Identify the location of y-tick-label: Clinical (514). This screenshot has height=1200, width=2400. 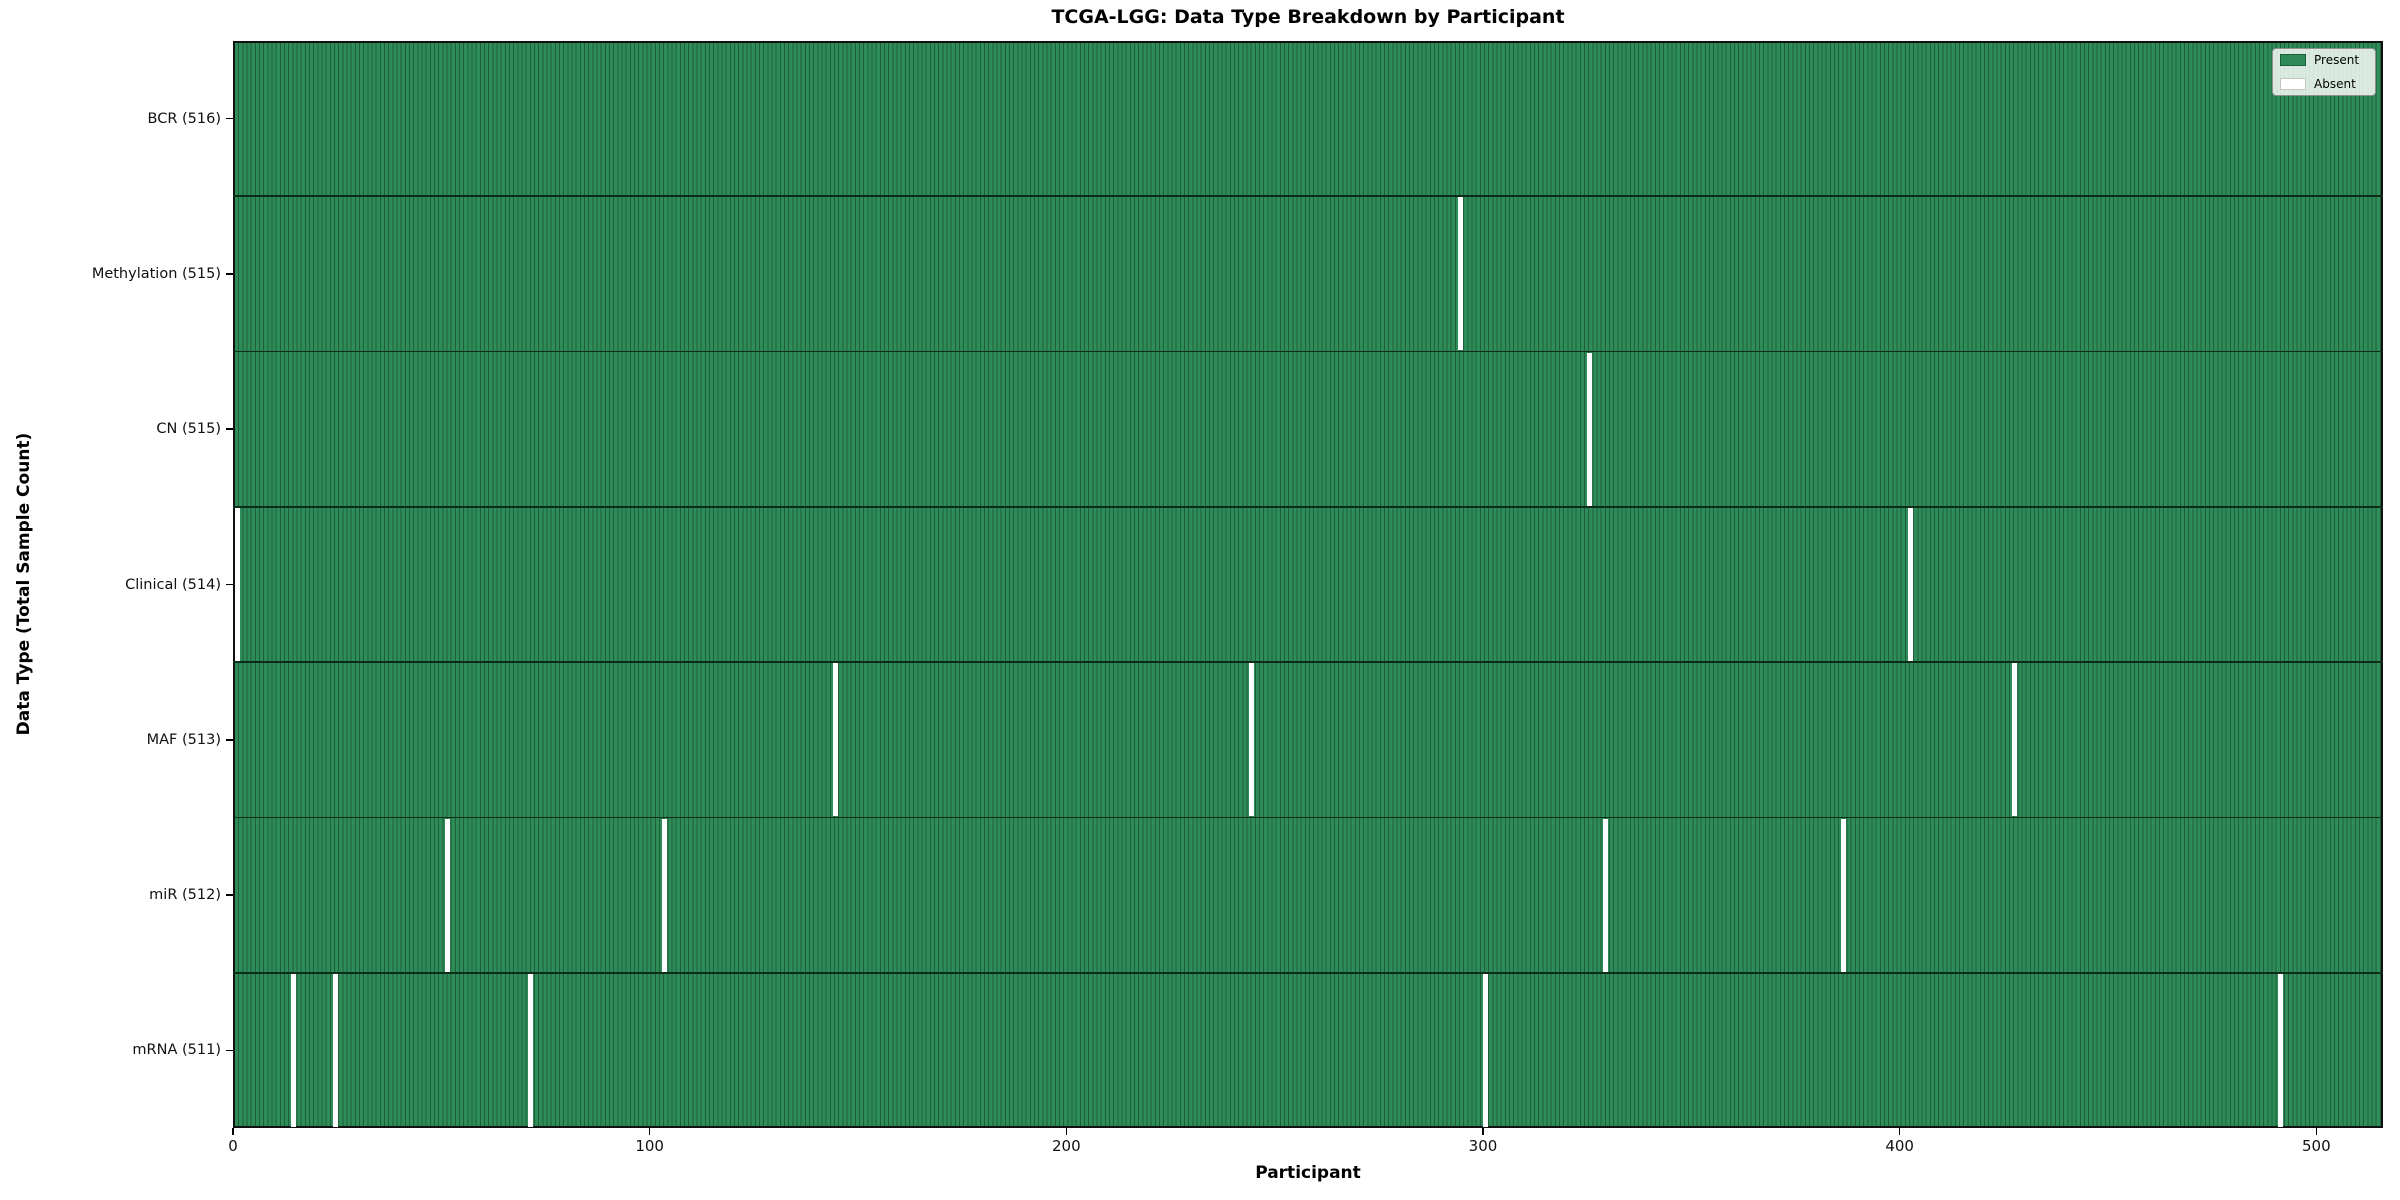
(173, 584).